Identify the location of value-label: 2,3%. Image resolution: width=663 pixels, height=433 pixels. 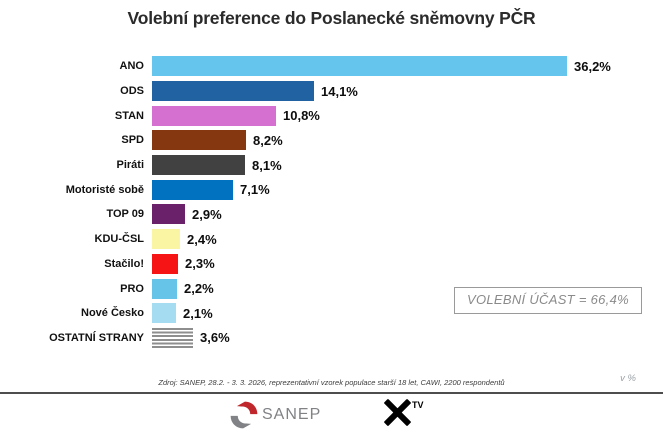
(200, 264).